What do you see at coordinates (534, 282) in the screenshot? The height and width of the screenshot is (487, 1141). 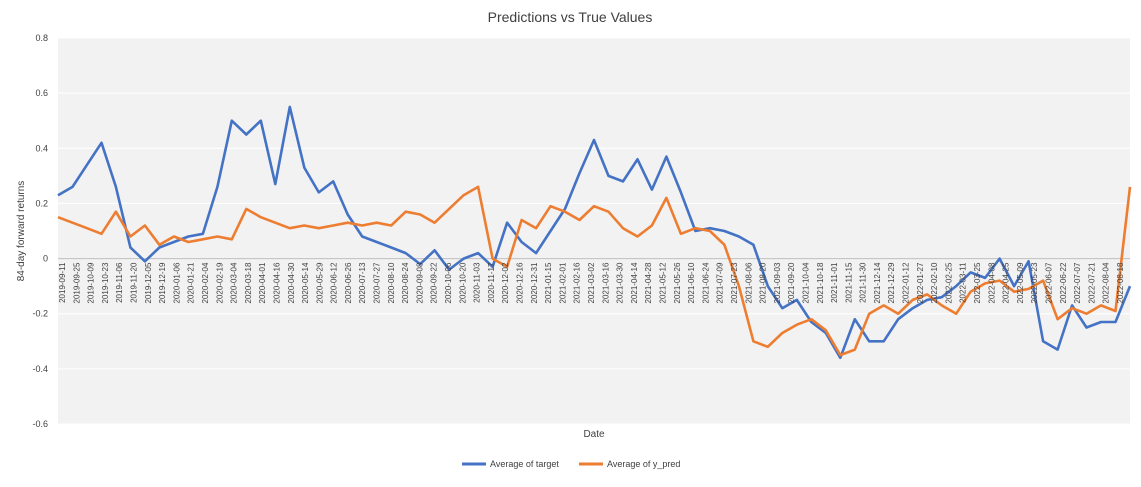 I see `x-tick-label: 2020-12-31` at bounding box center [534, 282].